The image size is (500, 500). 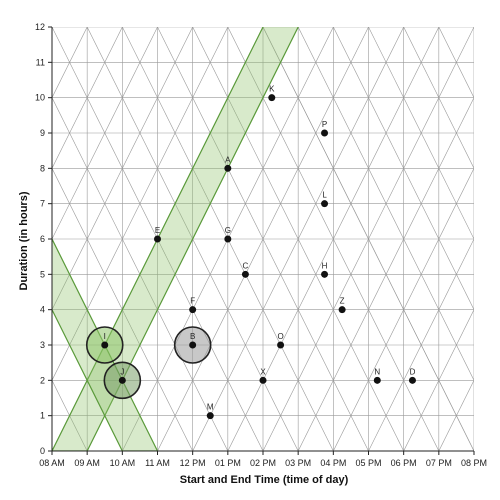 What do you see at coordinates (298, 463) in the screenshot?
I see `x-tick-label: 03 PM` at bounding box center [298, 463].